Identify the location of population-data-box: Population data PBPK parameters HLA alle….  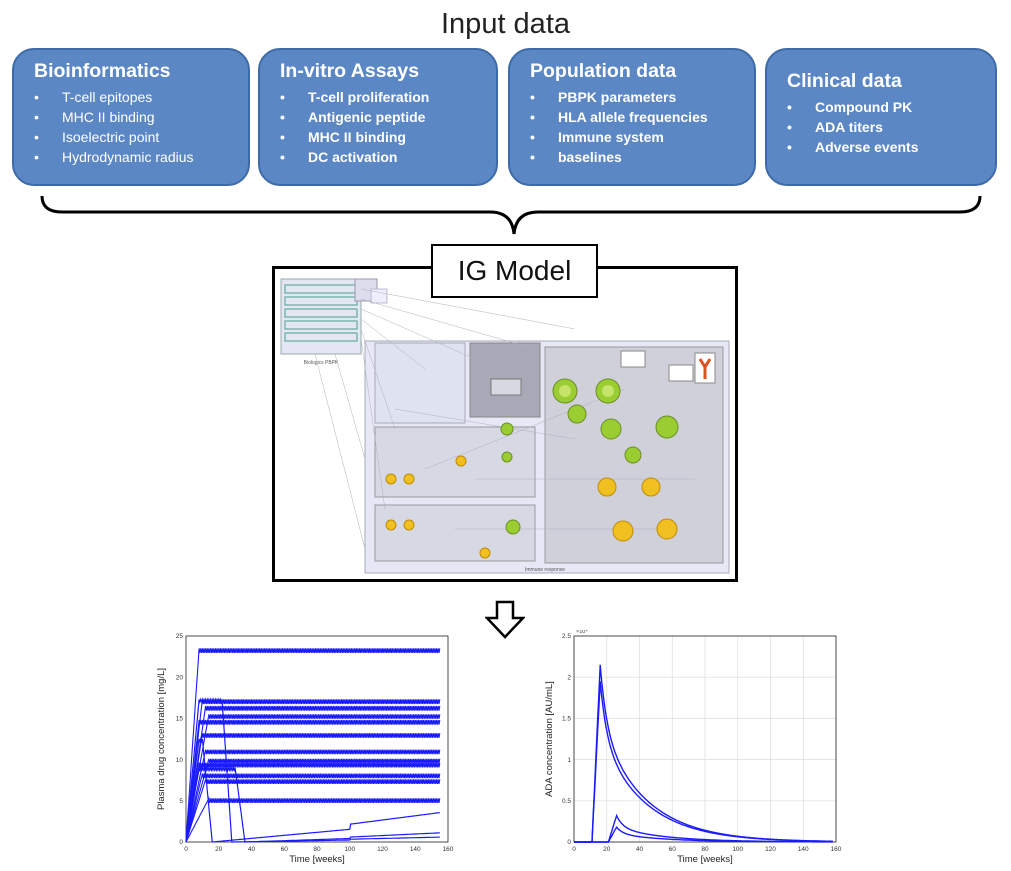
(632, 117).